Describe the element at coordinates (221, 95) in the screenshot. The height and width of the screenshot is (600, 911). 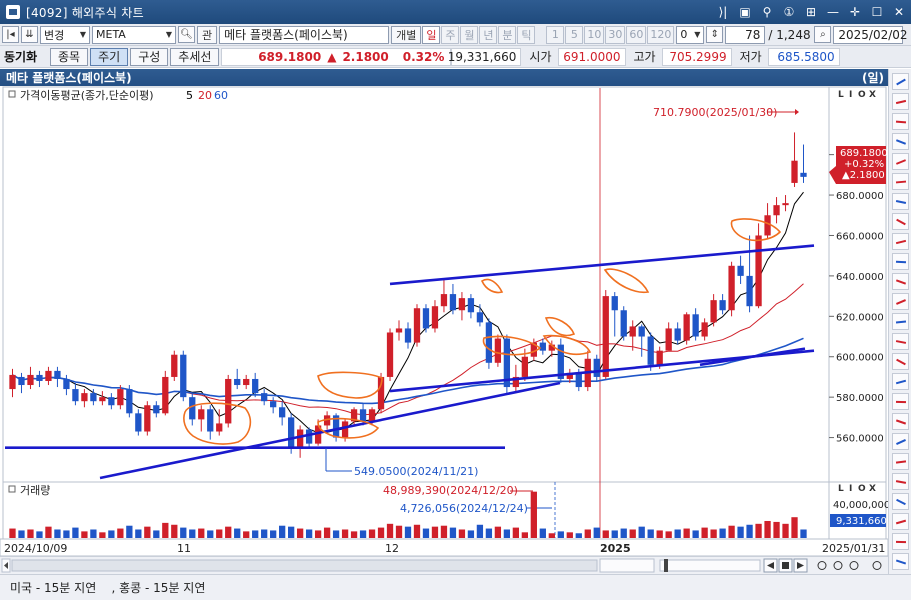
I see `ma-60-label: 60` at that location.